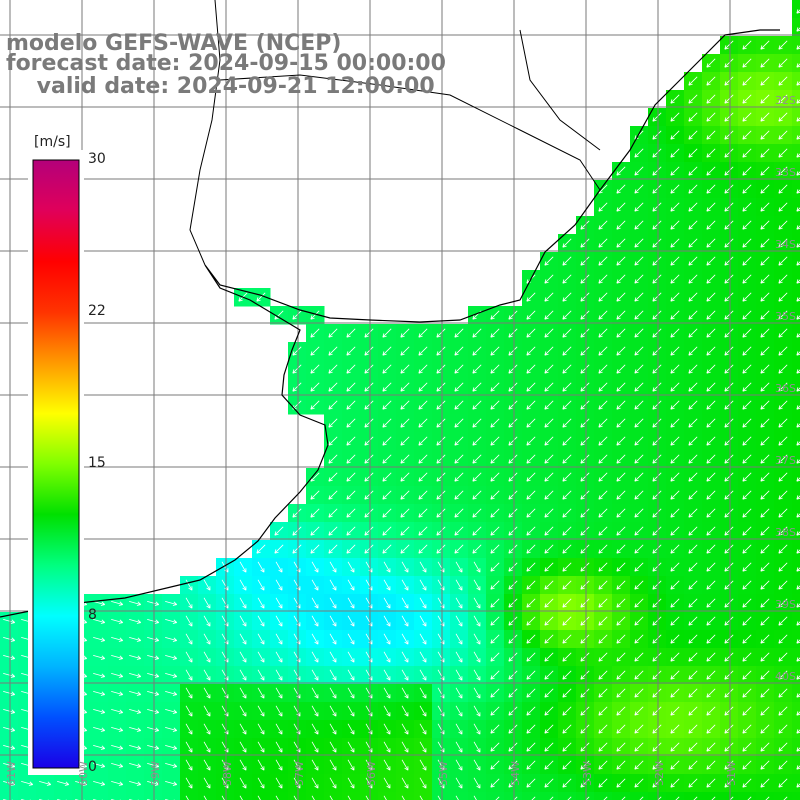 The image size is (800, 800). I want to click on colorbar-tick-30: 30, so click(97, 159).